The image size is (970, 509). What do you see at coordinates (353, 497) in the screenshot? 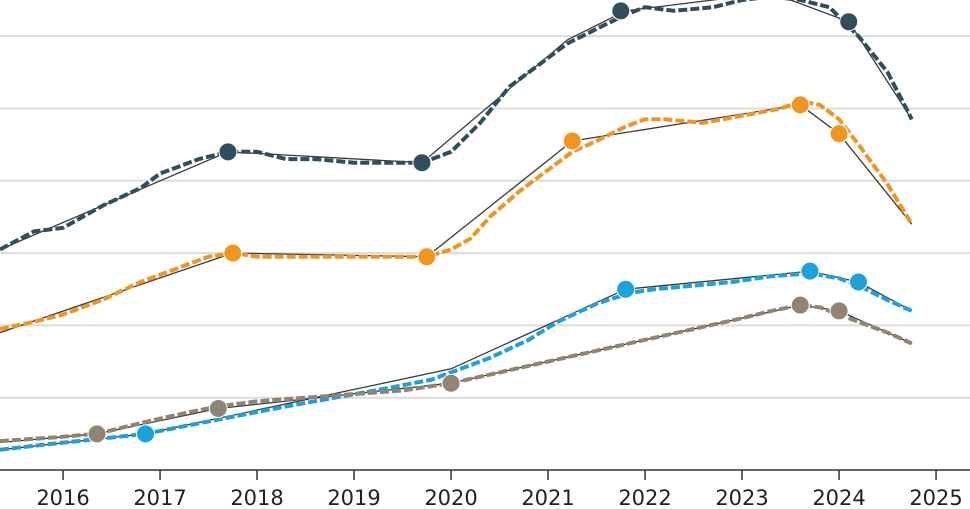
I see `x-tick-label: 2019` at bounding box center [353, 497].